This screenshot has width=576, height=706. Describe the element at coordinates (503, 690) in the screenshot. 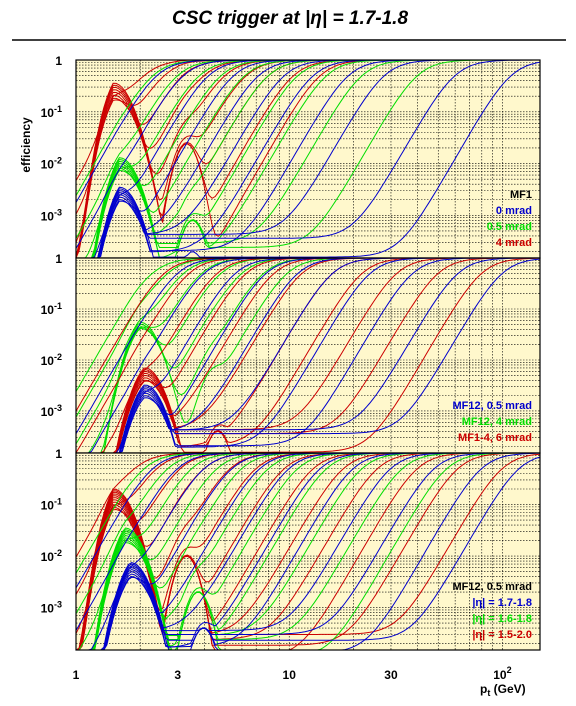

I see `x-axis-label: pt (GeV)` at that location.